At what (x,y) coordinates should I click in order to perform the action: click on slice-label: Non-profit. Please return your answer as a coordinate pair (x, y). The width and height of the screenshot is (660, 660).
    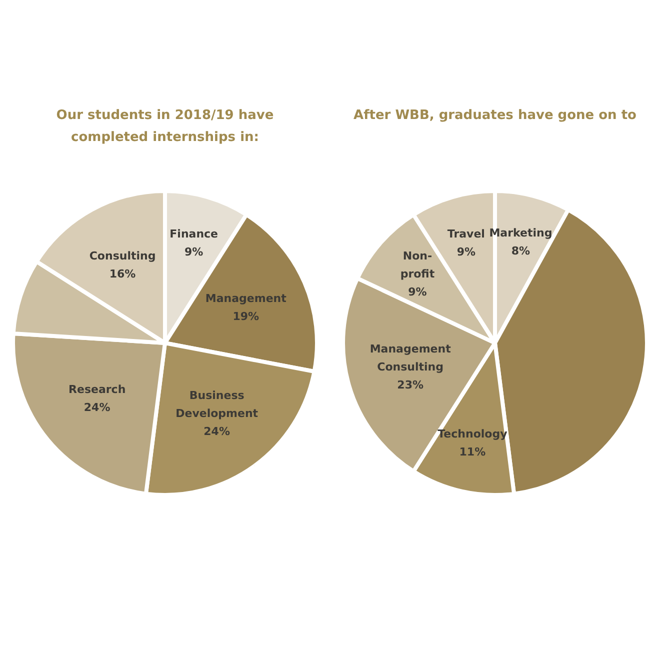
    Looking at the image, I should click on (417, 265).